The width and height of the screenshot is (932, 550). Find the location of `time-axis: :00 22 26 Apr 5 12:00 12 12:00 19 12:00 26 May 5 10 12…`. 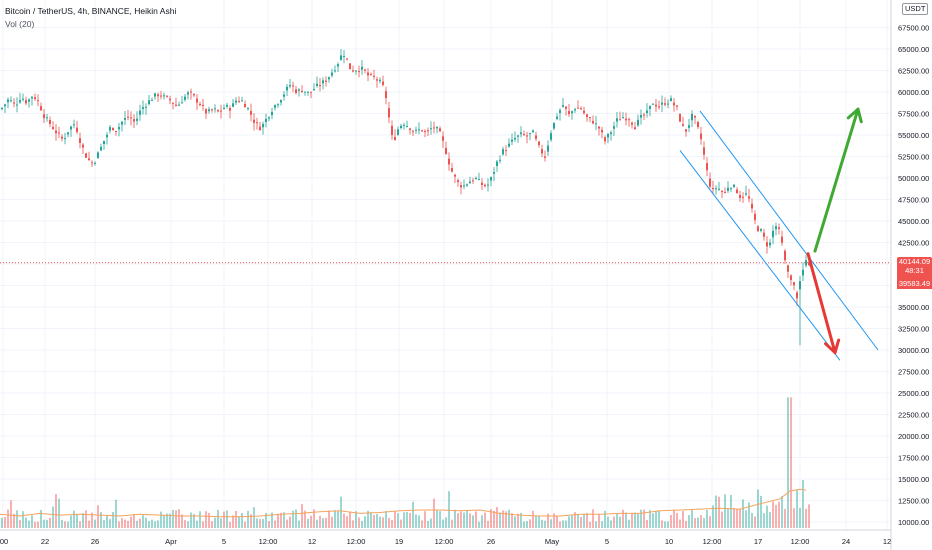

time-axis: :00 22 26 Apr 5 12:00 12 12:00 19 12:00 26 May 5 10 12… is located at coordinates (445, 541).